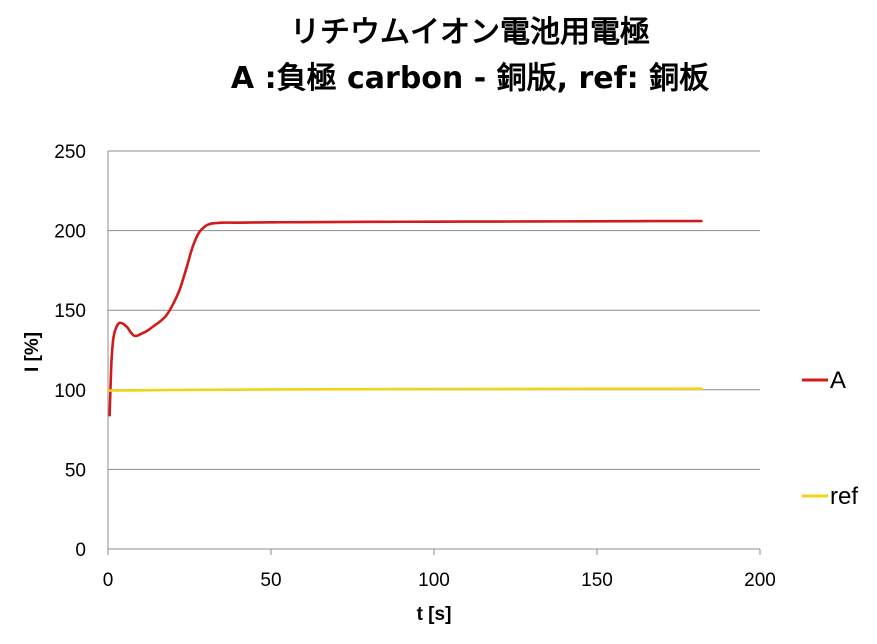  What do you see at coordinates (75, 470) in the screenshot?
I see `y-tick-label: 50` at bounding box center [75, 470].